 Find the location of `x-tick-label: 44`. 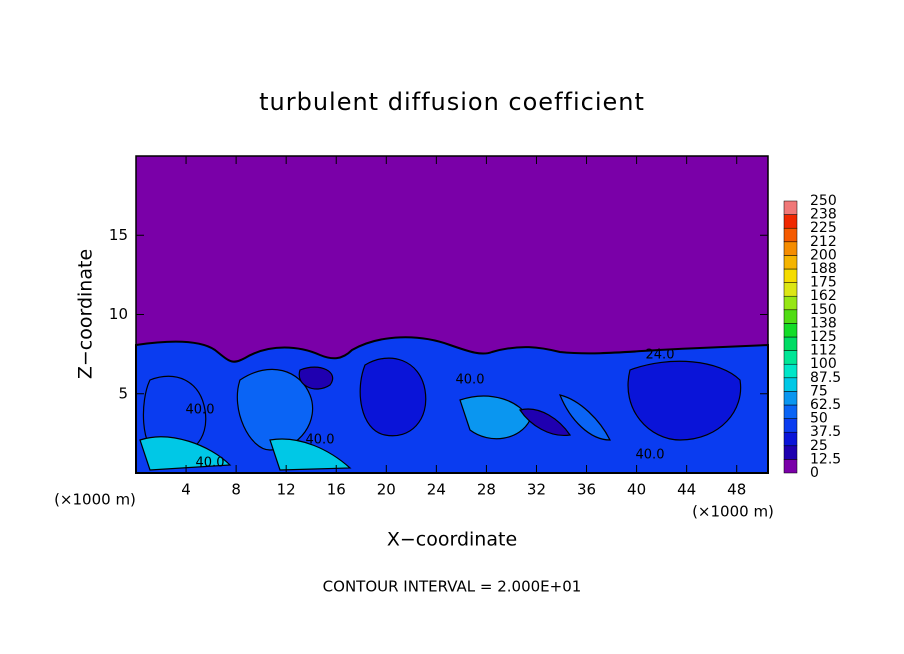

x-tick-label: 44 is located at coordinates (686, 490).